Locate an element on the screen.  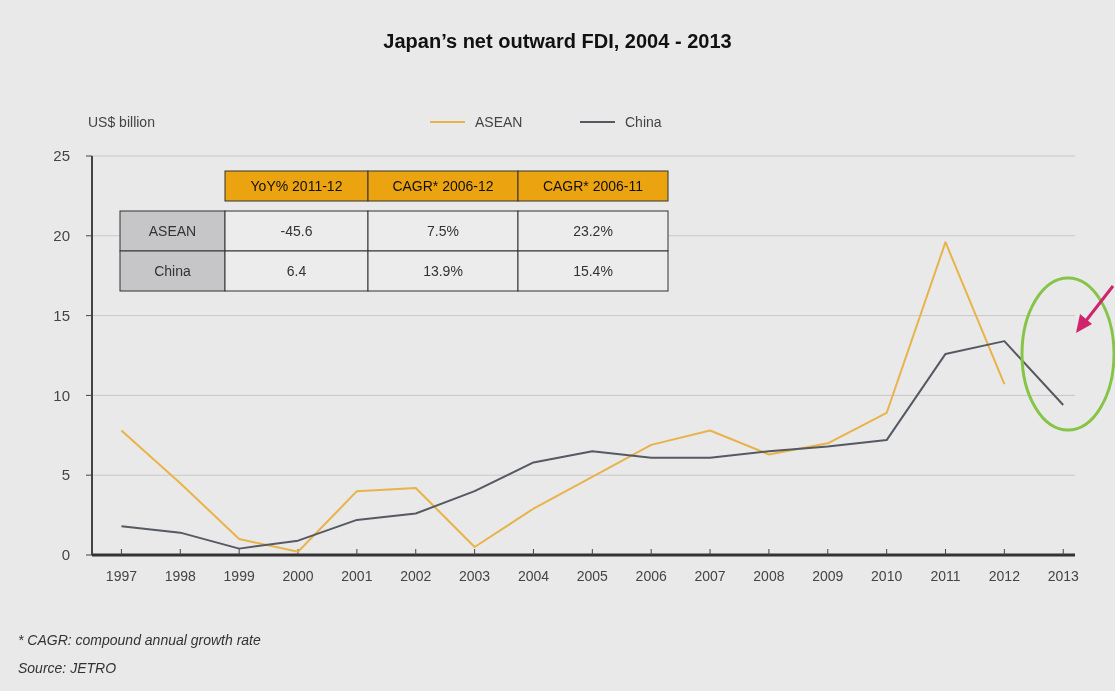
x-tick-label: 2003 is located at coordinates (475, 576).